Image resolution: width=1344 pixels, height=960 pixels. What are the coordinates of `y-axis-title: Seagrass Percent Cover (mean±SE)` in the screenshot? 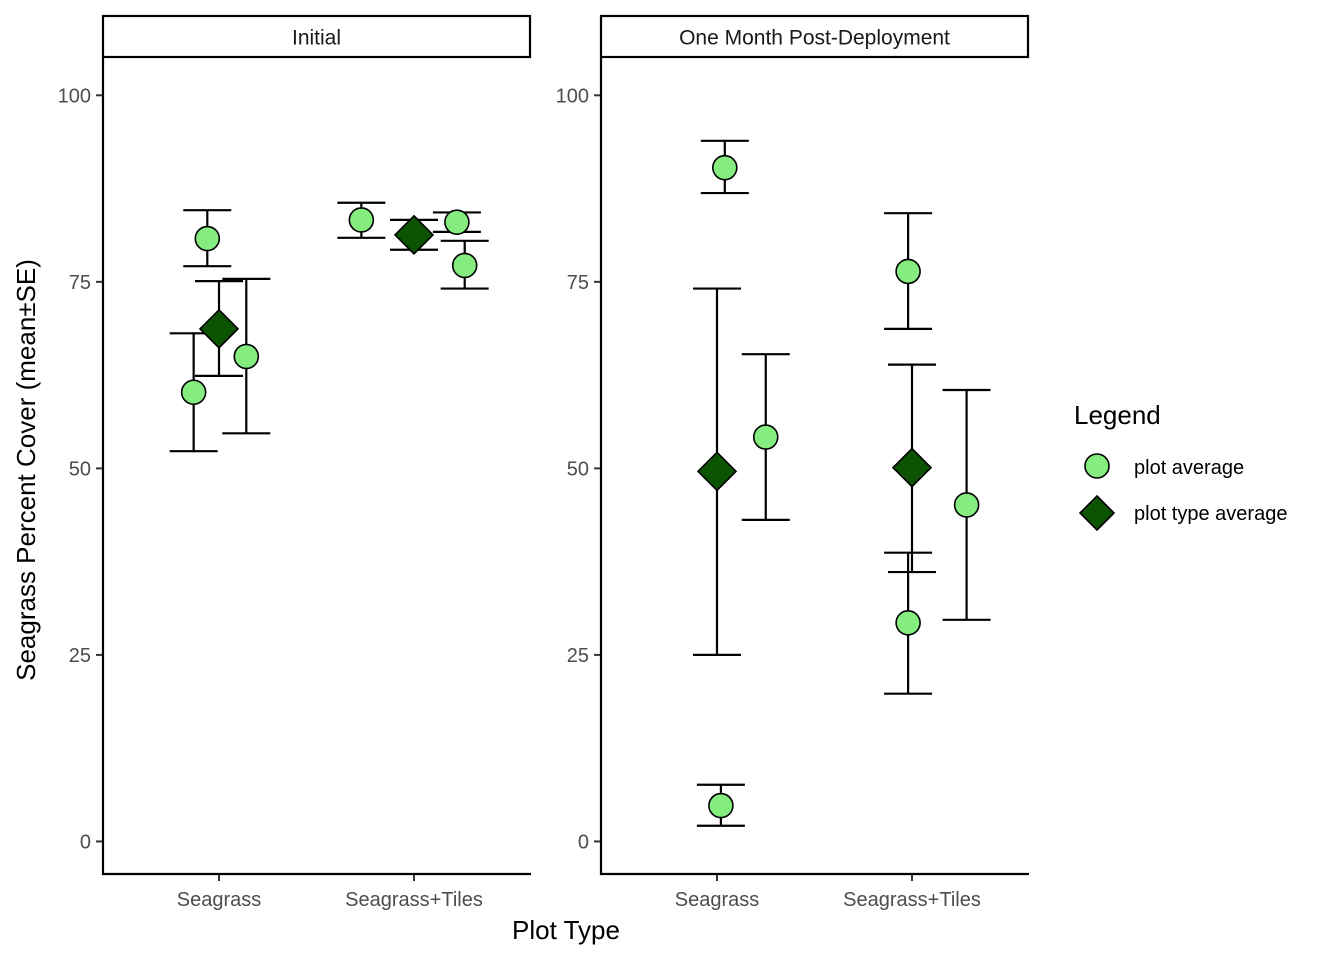 It's located at (26, 470).